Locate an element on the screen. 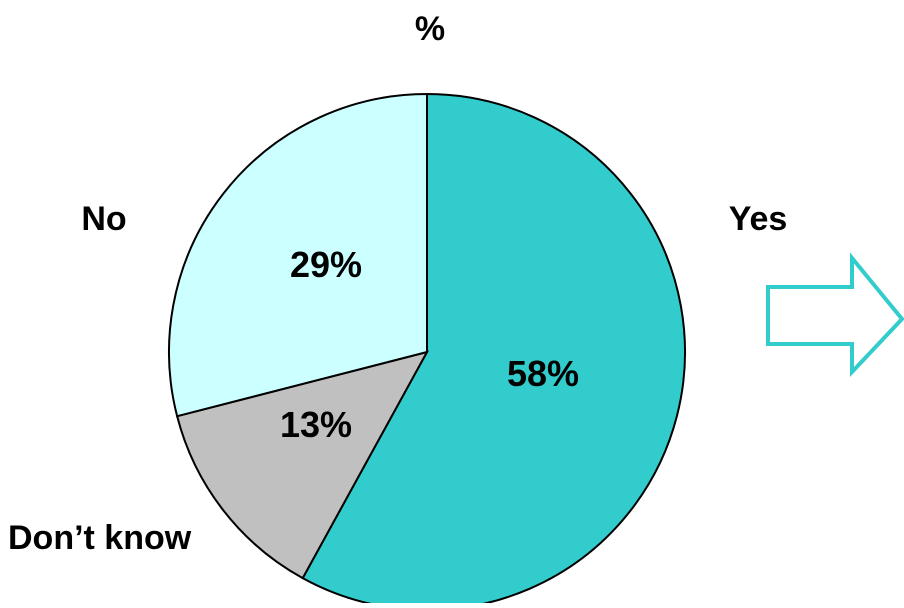 The width and height of the screenshot is (904, 608). pie-slice-don-t-know is located at coordinates (302, 465).